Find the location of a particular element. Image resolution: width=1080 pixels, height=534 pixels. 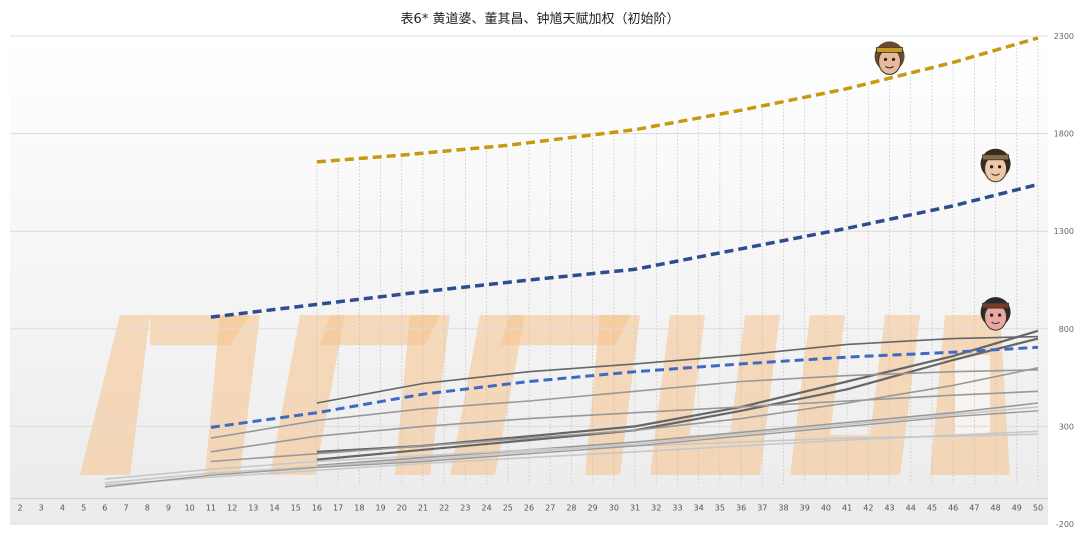

x-tick-label: 39 is located at coordinates (805, 508).